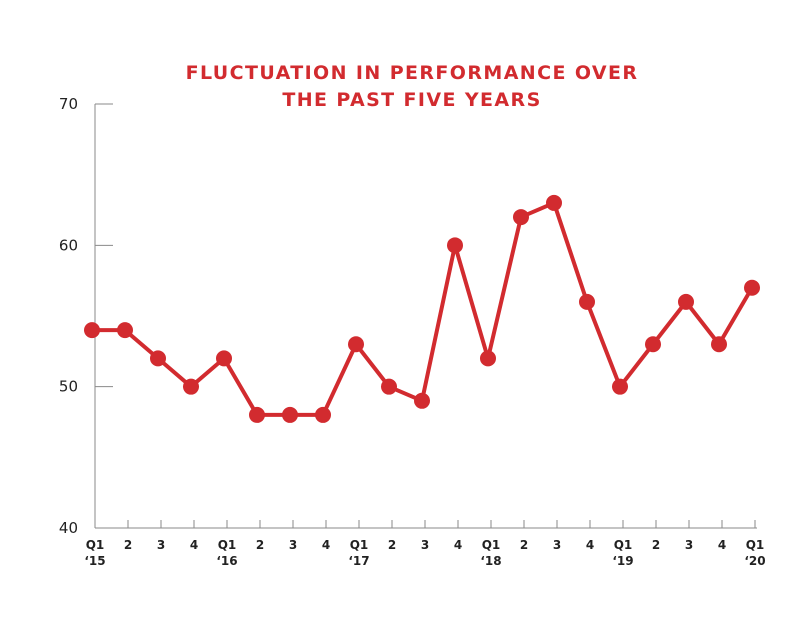 The height and width of the screenshot is (620, 789). Describe the element at coordinates (86, 316) in the screenshot. I see `y-ticks: 40 50 60 70` at that location.